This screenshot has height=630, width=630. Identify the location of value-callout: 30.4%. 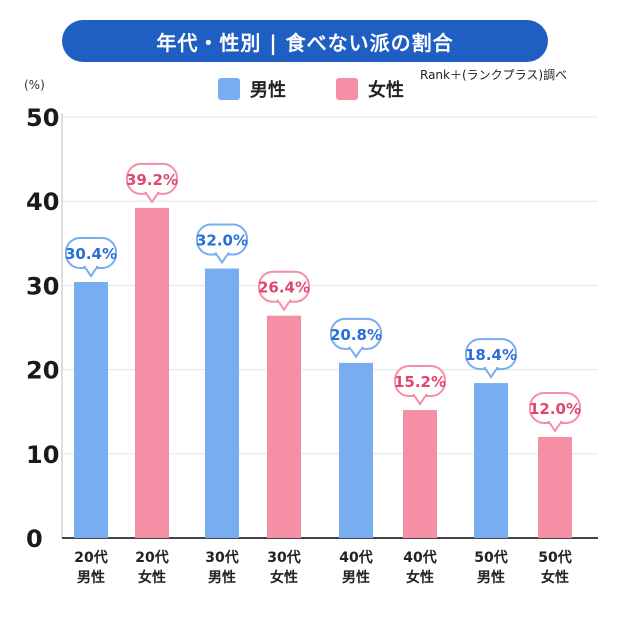
(91, 257).